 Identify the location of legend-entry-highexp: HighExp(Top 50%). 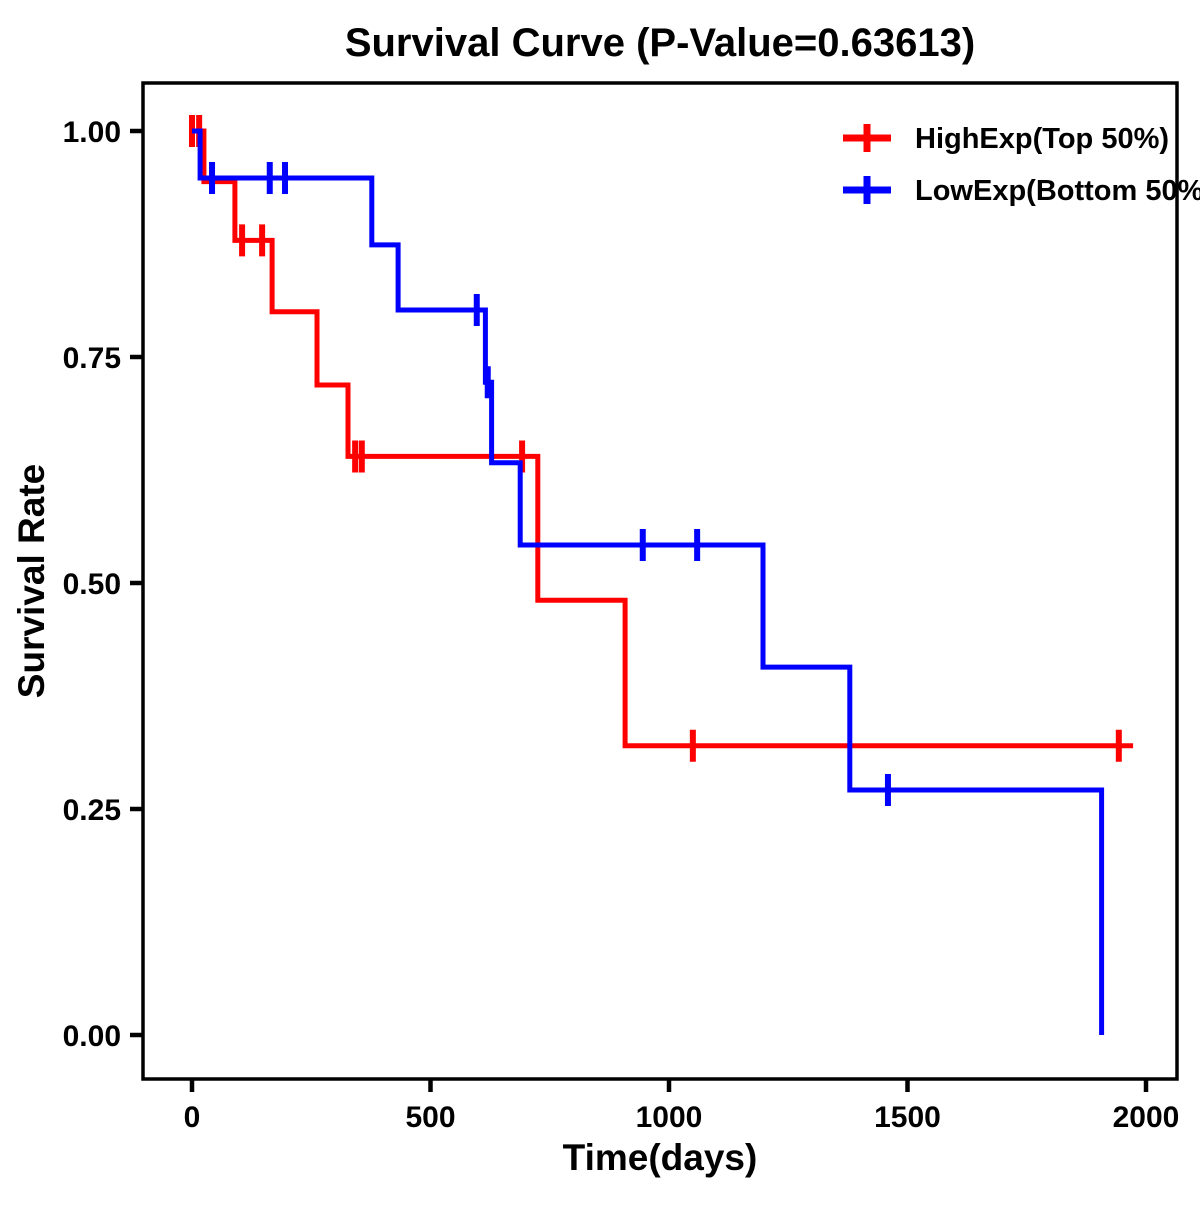
(1006, 139).